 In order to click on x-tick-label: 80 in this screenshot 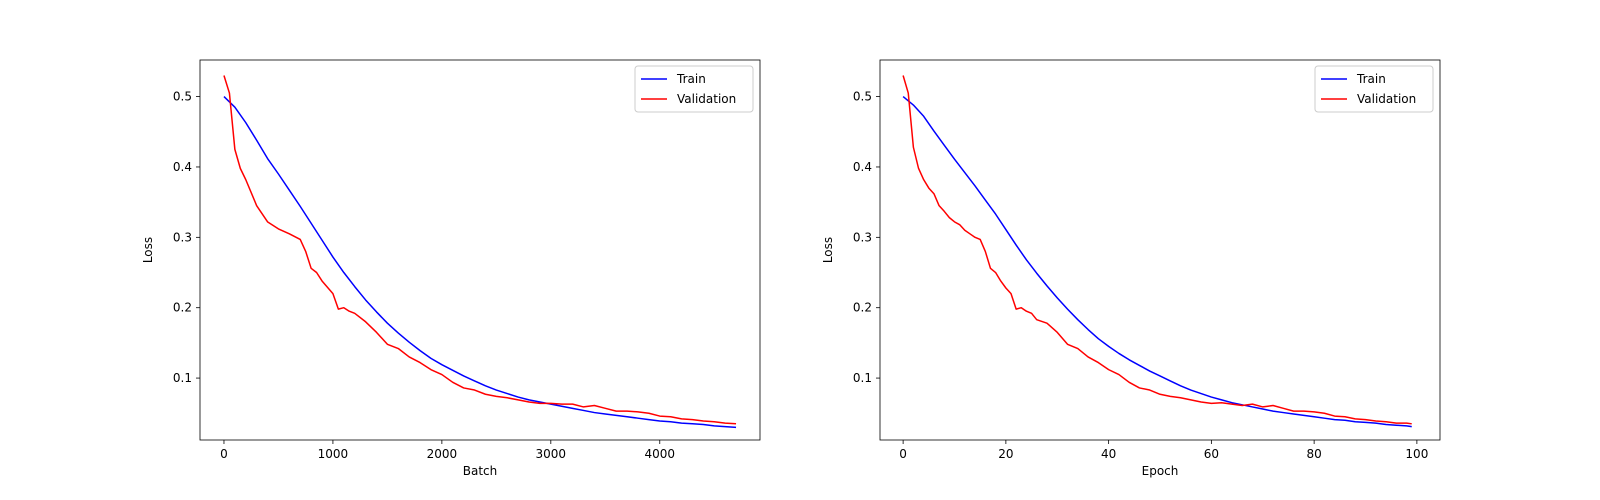, I will do `click(1313, 454)`.